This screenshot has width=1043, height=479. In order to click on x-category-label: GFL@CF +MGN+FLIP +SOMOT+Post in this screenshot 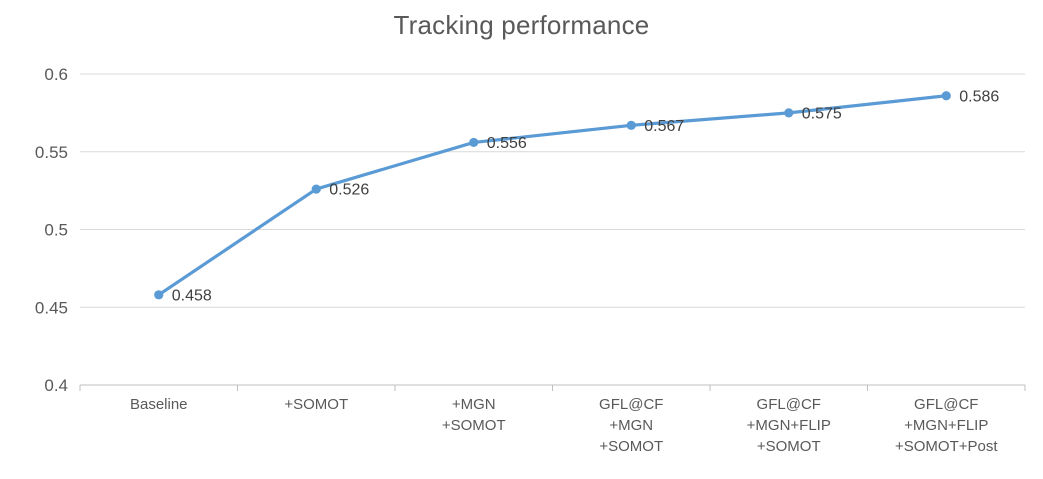, I will do `click(946, 425)`.